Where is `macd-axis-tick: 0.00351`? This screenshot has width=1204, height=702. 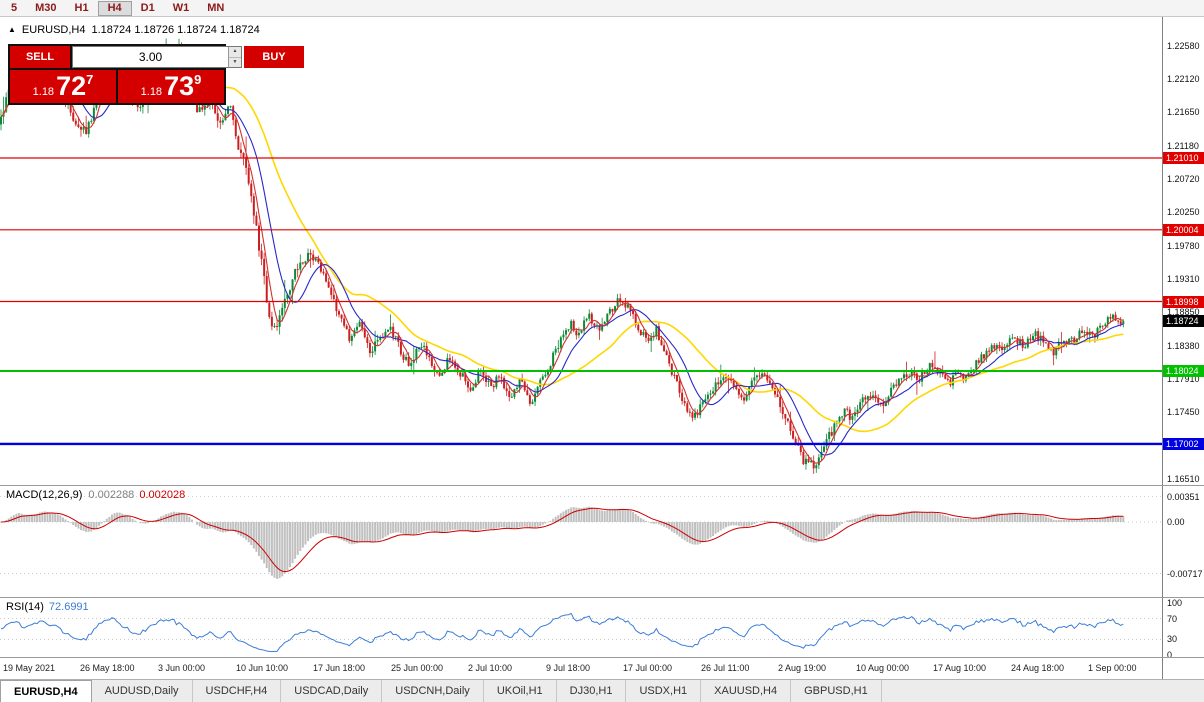 macd-axis-tick: 0.00351 is located at coordinates (1183, 497).